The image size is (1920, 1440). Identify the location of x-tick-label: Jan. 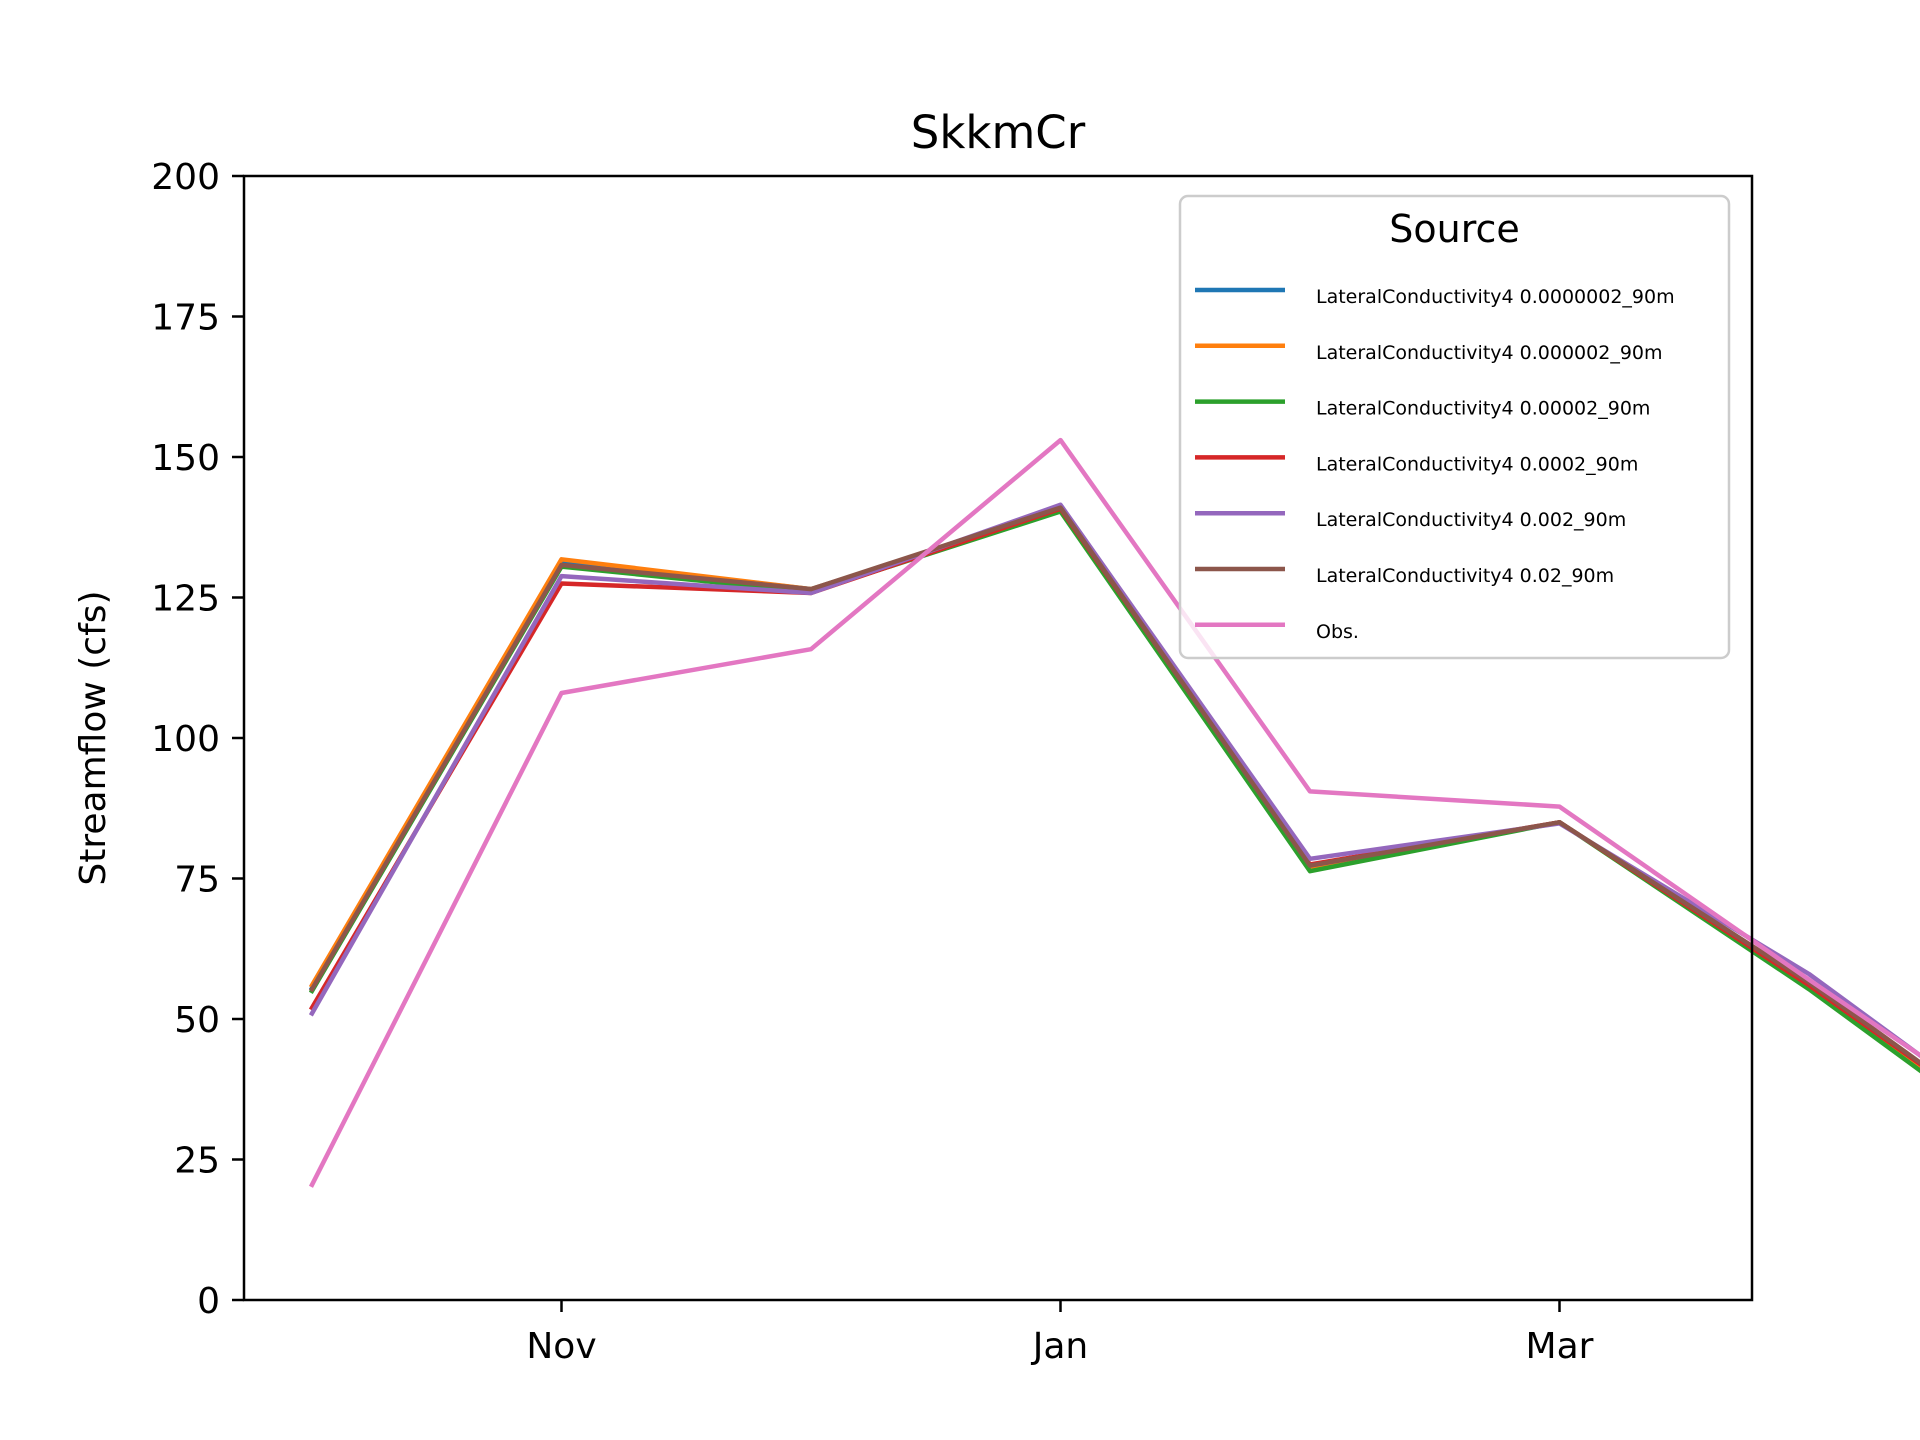
(1060, 1346).